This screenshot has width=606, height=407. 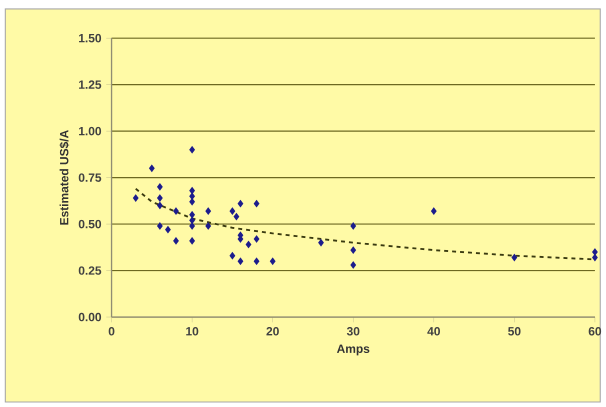 I want to click on y-tick-label: 0.50, so click(x=90, y=224).